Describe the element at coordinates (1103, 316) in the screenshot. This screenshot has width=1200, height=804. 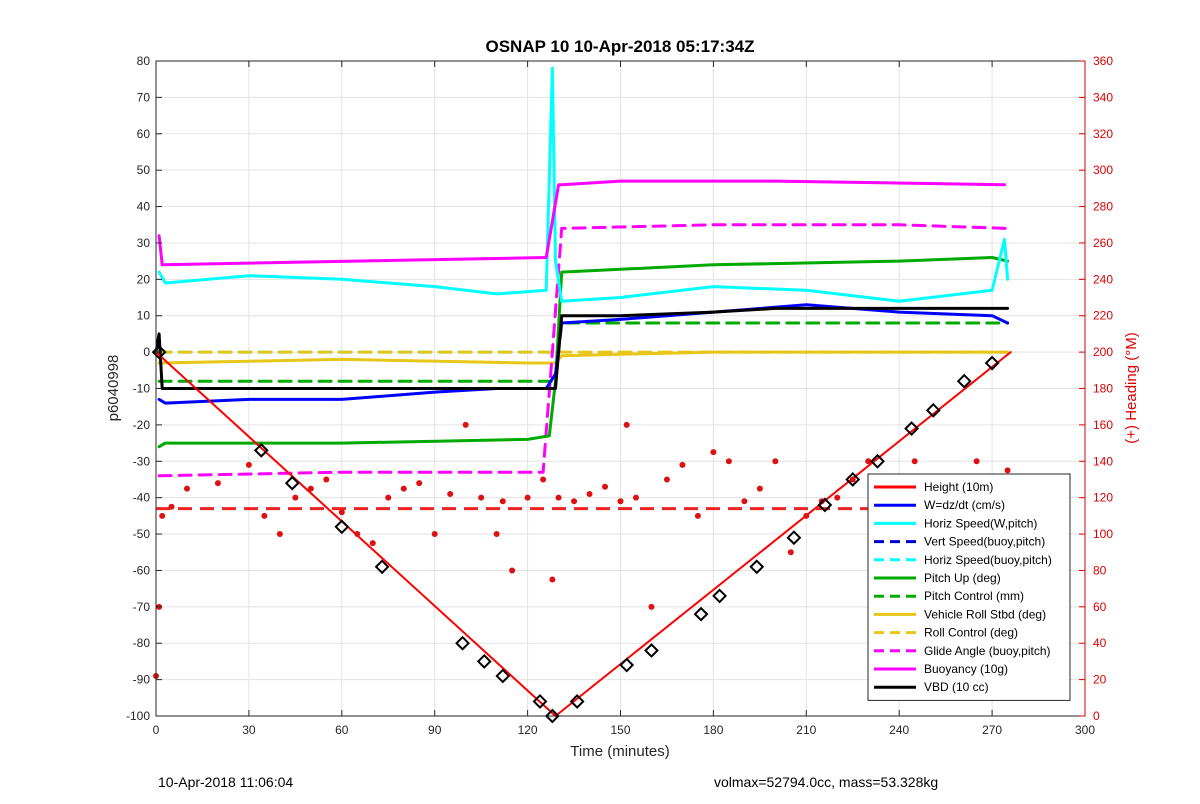
I see `y2-tick-label: 220` at that location.